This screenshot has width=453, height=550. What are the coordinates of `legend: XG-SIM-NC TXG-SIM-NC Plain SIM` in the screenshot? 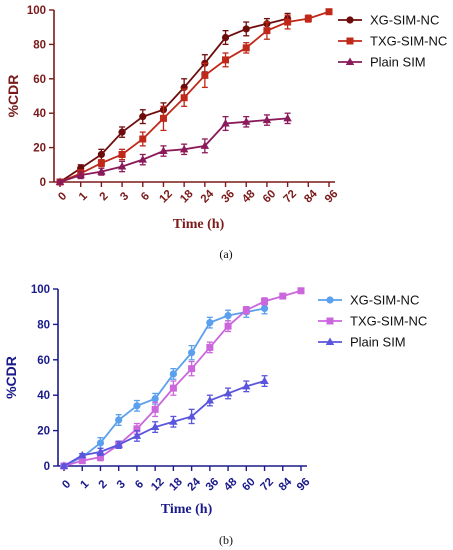 It's located at (372, 321).